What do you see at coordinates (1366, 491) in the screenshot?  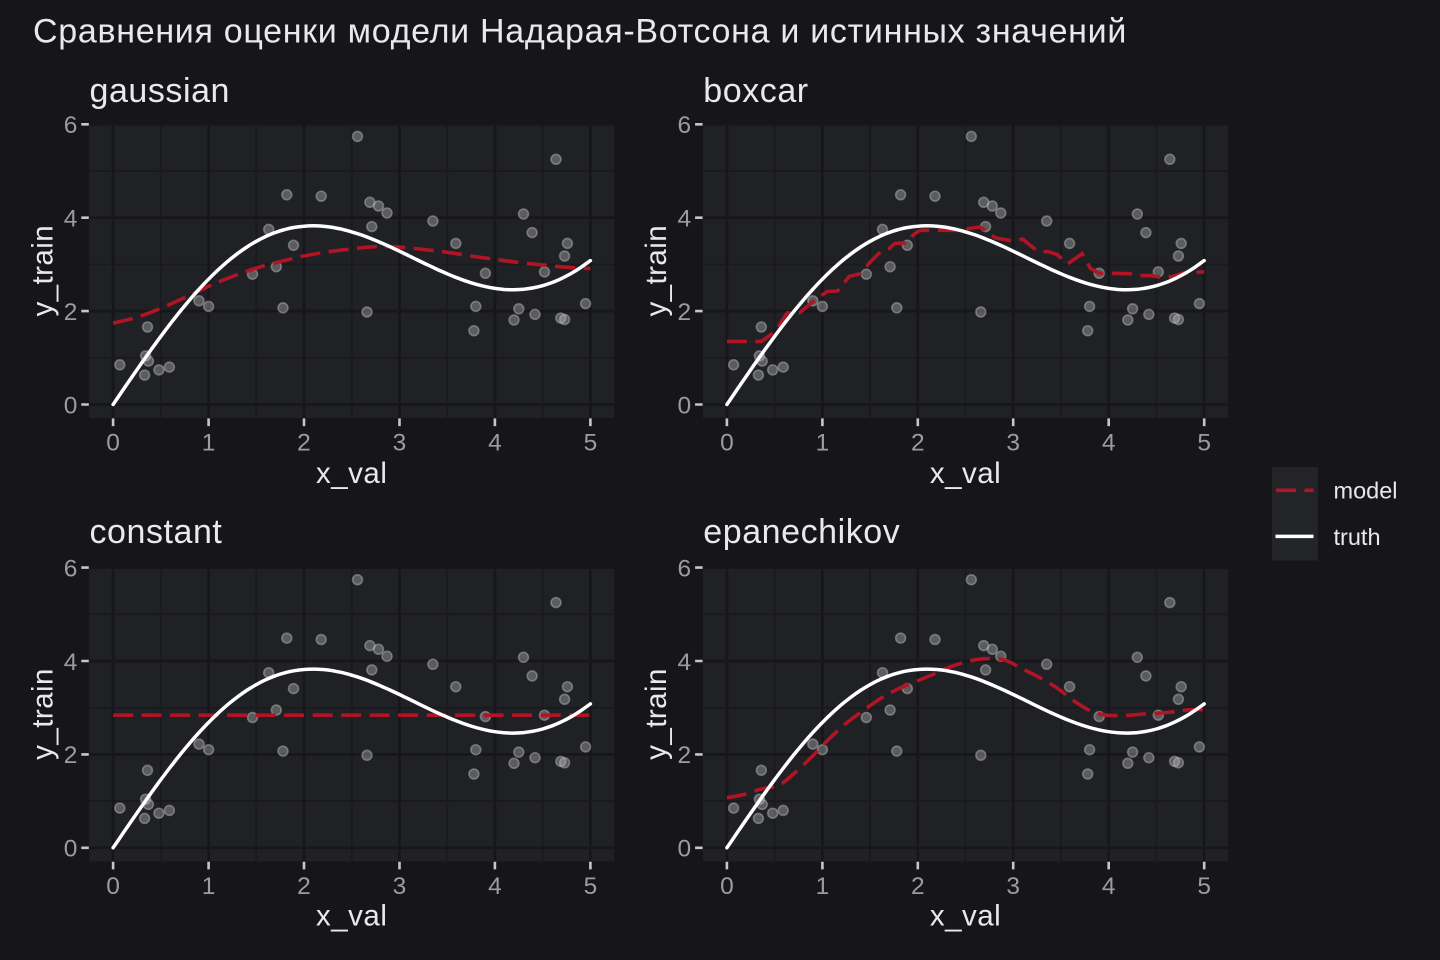 I see `svg-text: model` at bounding box center [1366, 491].